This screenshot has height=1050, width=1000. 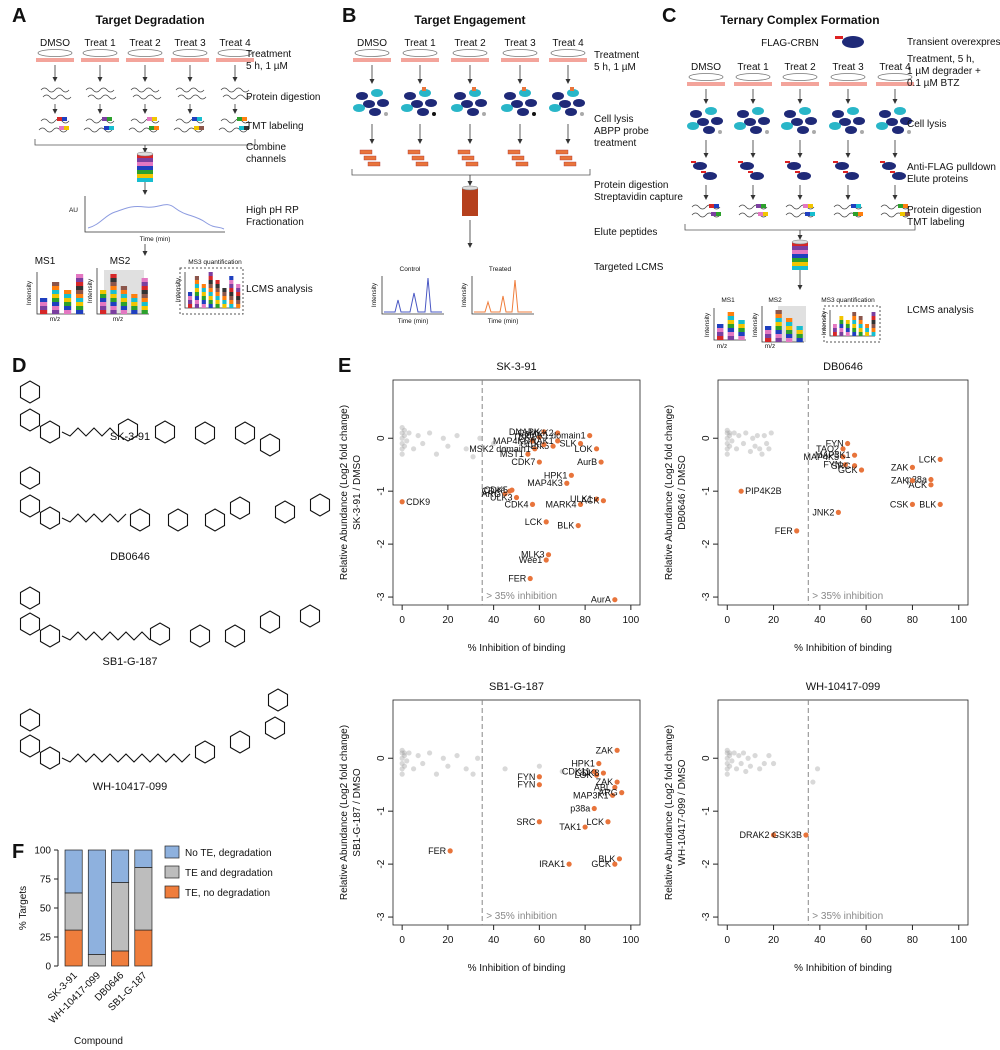 What do you see at coordinates (94, 518) in the screenshot?
I see `linker` at bounding box center [94, 518].